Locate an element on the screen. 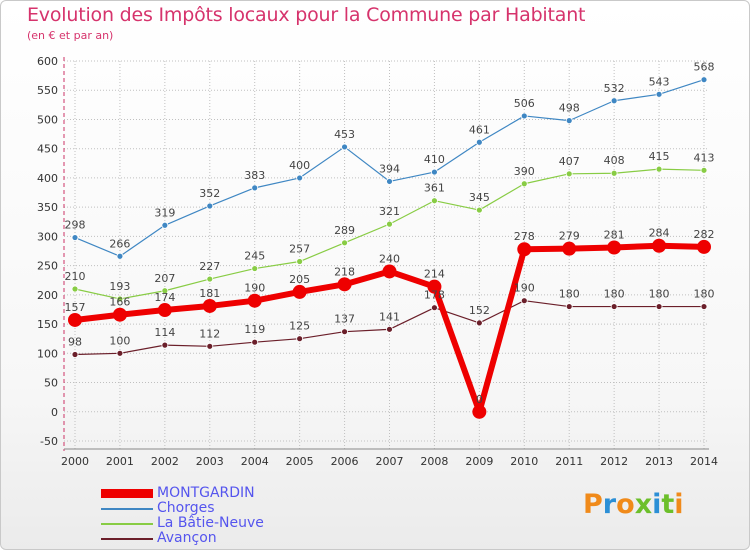 This screenshot has width=750, height=550. data-label-la-batie-neuve: 289 is located at coordinates (344, 230).